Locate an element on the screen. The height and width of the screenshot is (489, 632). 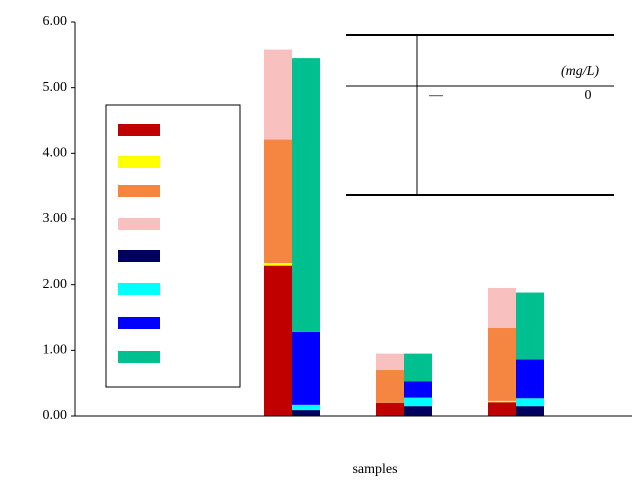
legend is located at coordinates (173, 246).